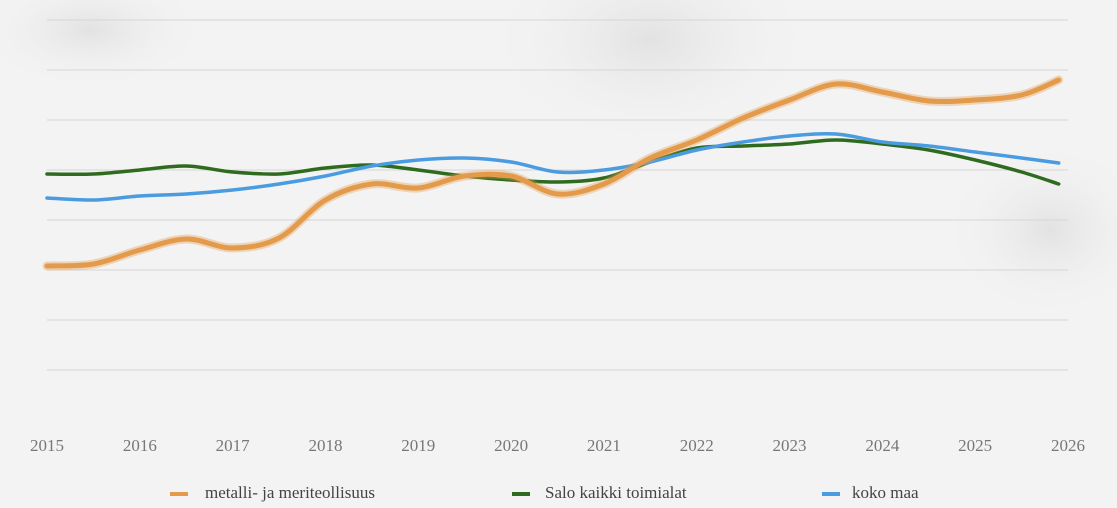 This screenshot has height=508, width=1117. Describe the element at coordinates (290, 492) in the screenshot. I see `legend-label: metalli- ja meriteollisuus` at that location.